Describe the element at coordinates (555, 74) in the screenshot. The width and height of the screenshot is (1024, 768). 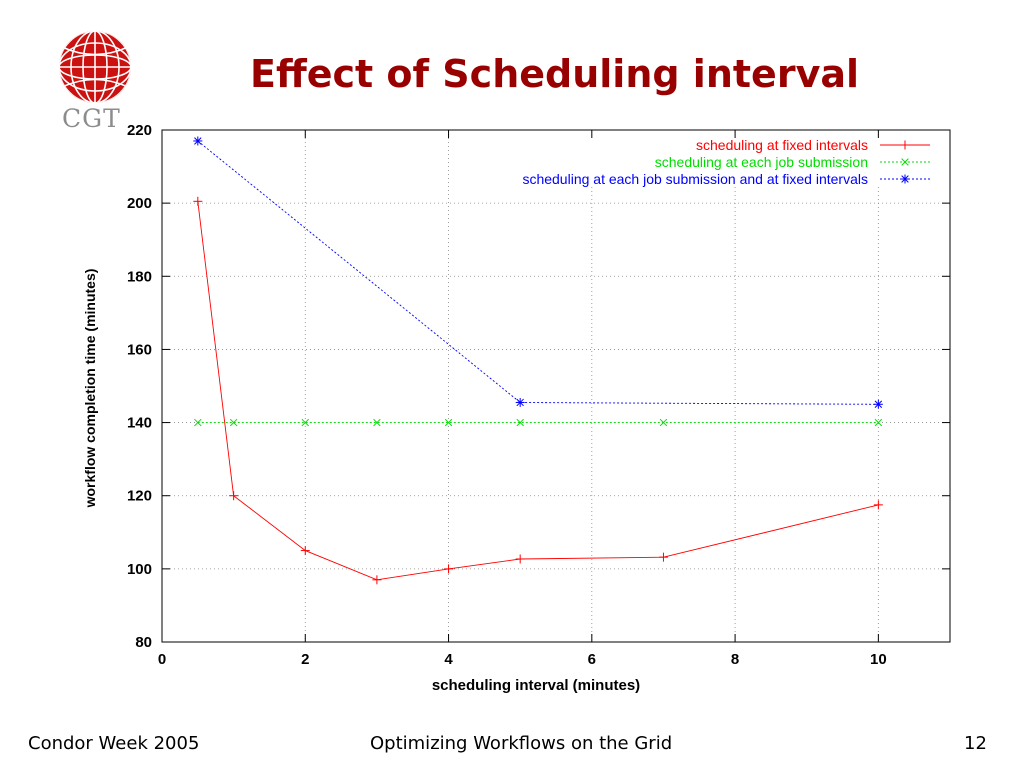
I see `slide-title: Effect of Scheduling interval` at that location.